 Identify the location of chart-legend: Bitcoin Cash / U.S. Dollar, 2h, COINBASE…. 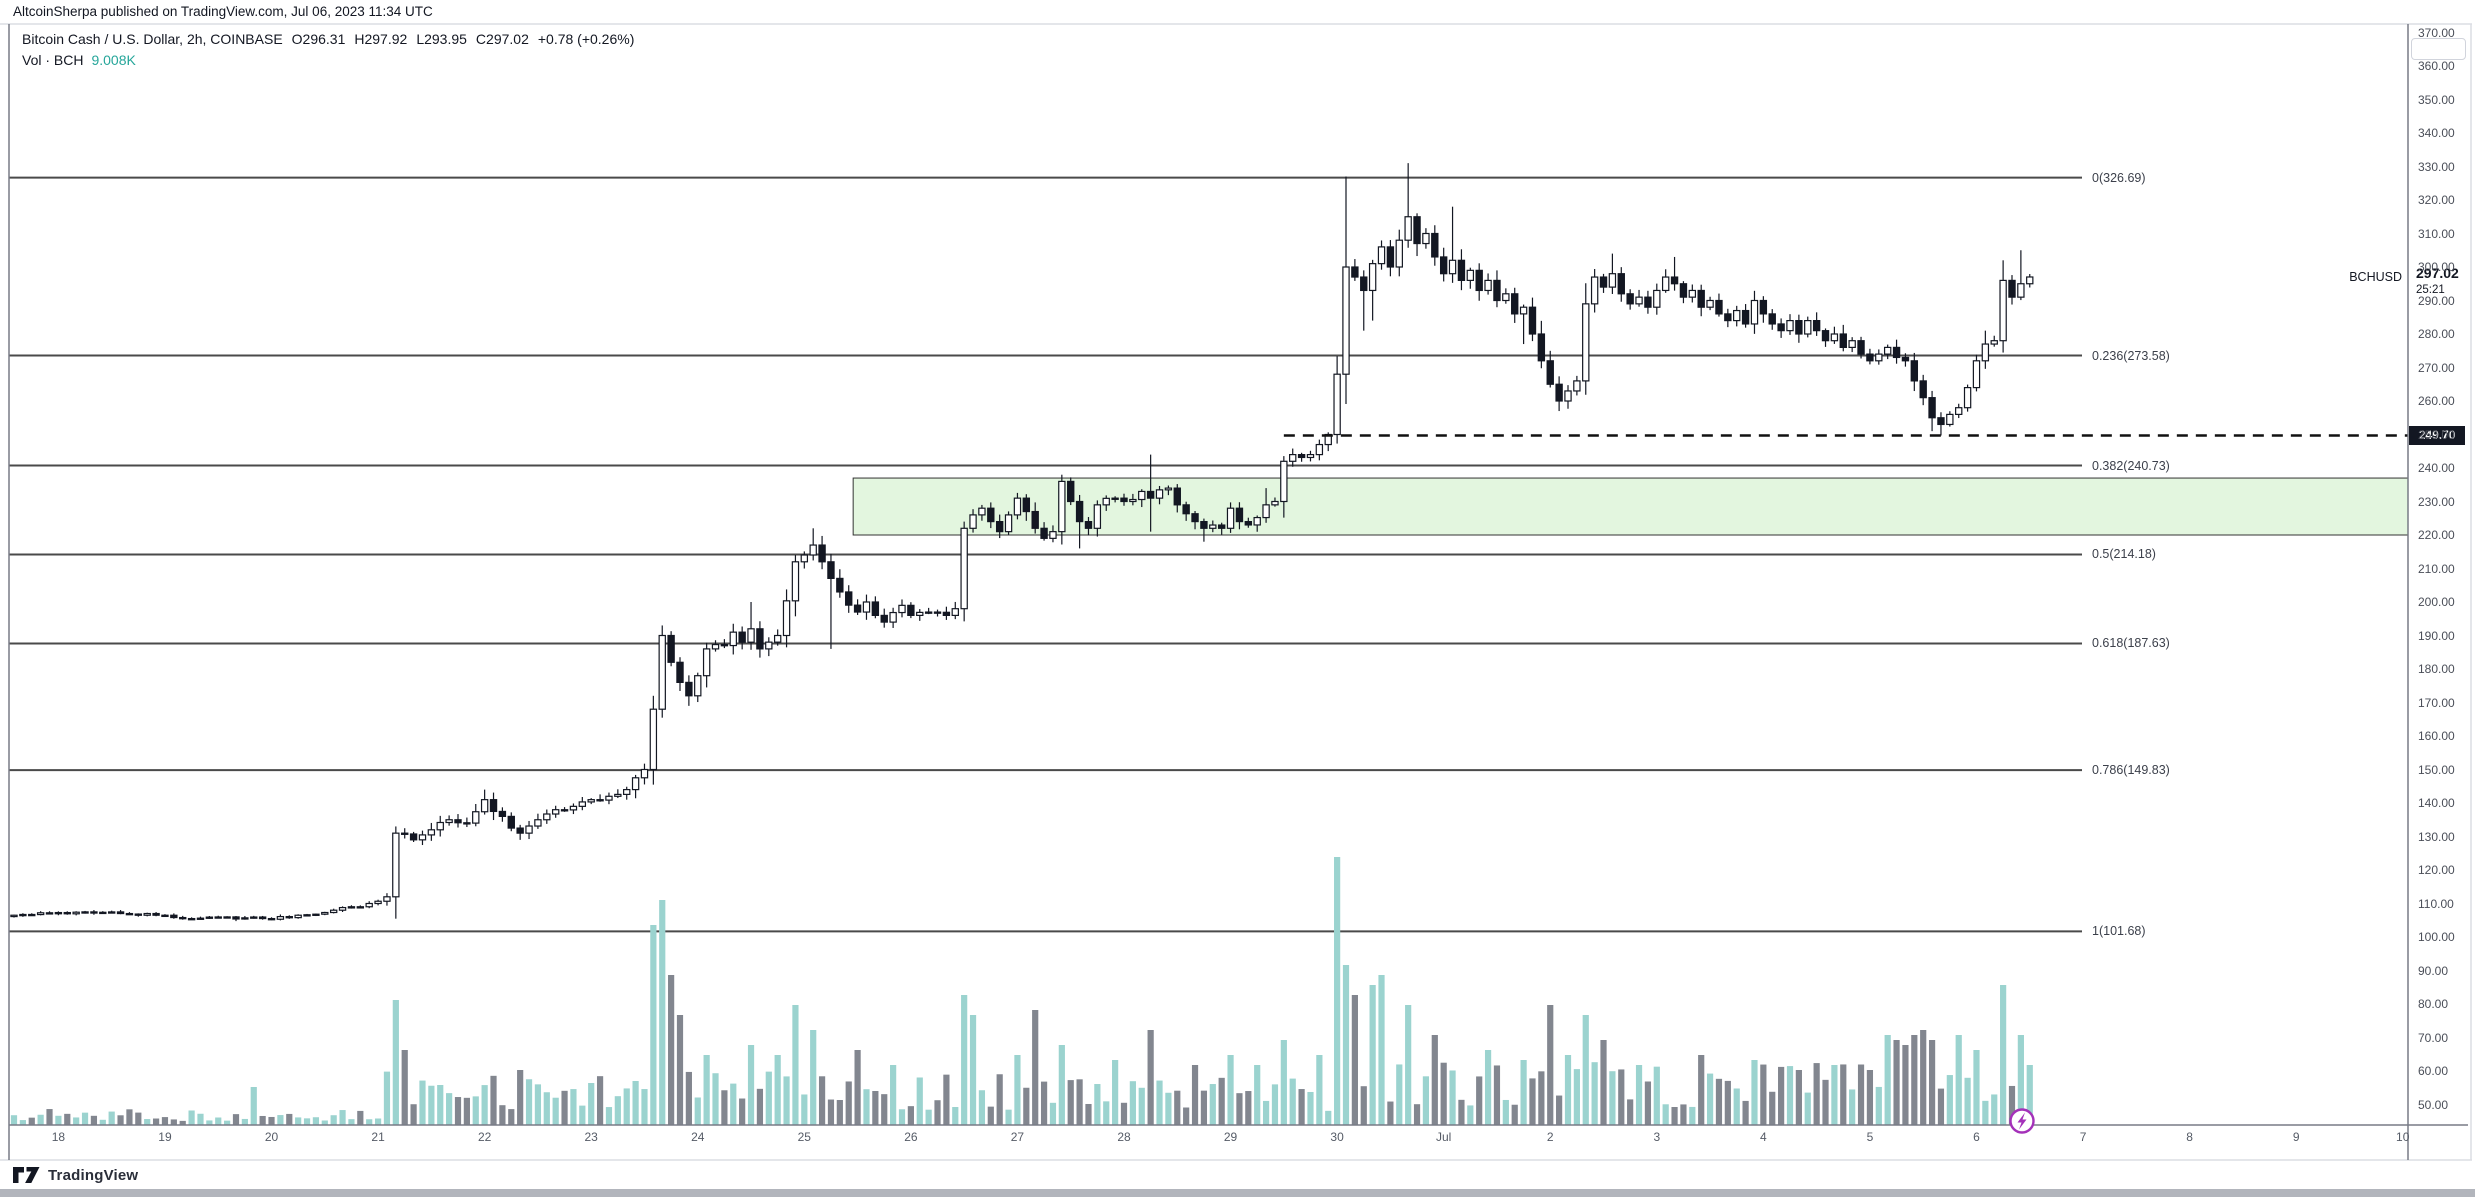
(332, 39).